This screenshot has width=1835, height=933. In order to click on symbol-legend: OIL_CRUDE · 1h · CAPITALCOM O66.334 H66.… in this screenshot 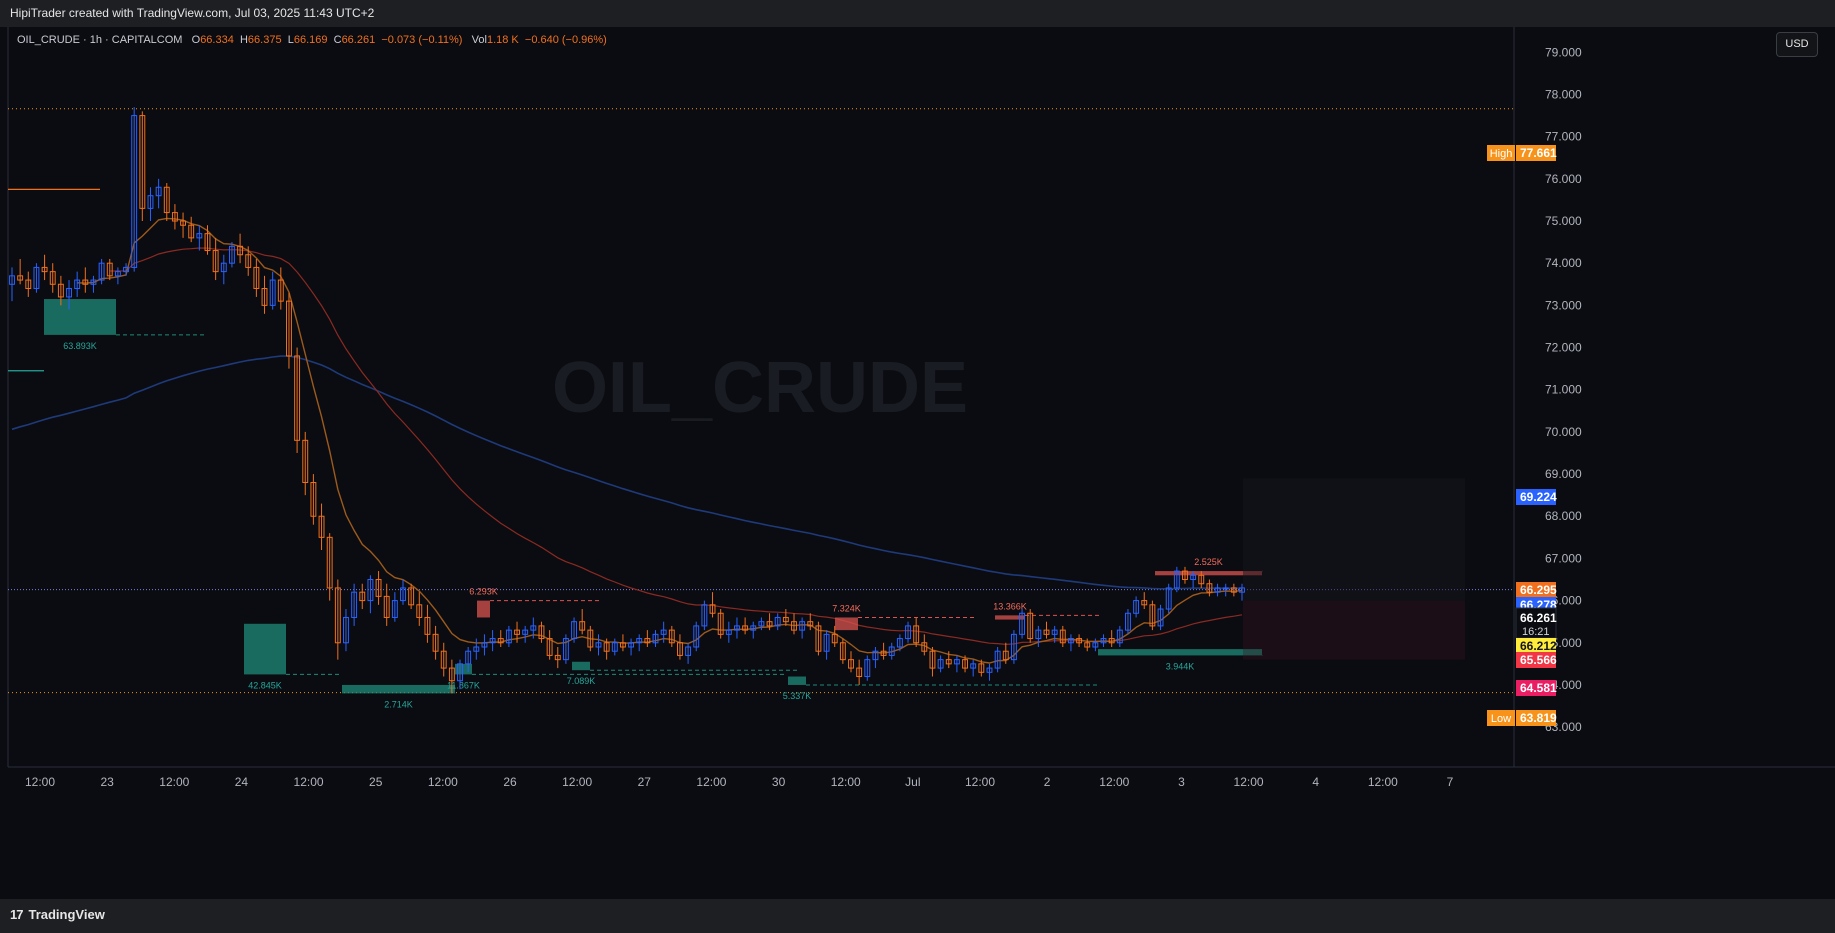, I will do `click(312, 40)`.